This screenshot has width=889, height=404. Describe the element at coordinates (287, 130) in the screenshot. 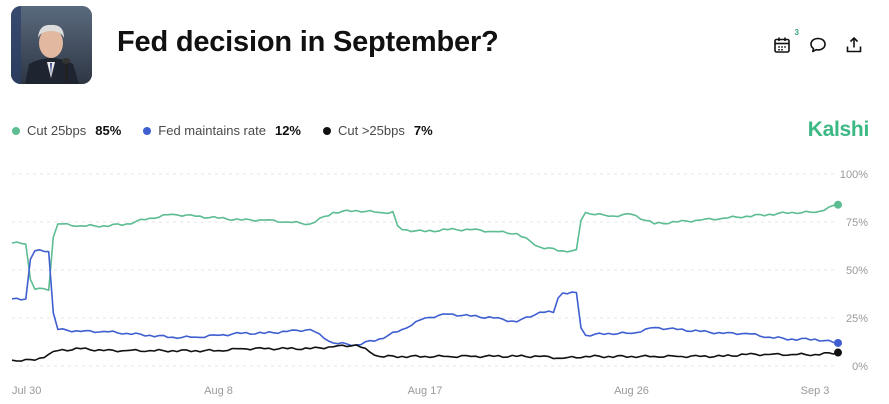

I see `legend-value: 12%` at that location.